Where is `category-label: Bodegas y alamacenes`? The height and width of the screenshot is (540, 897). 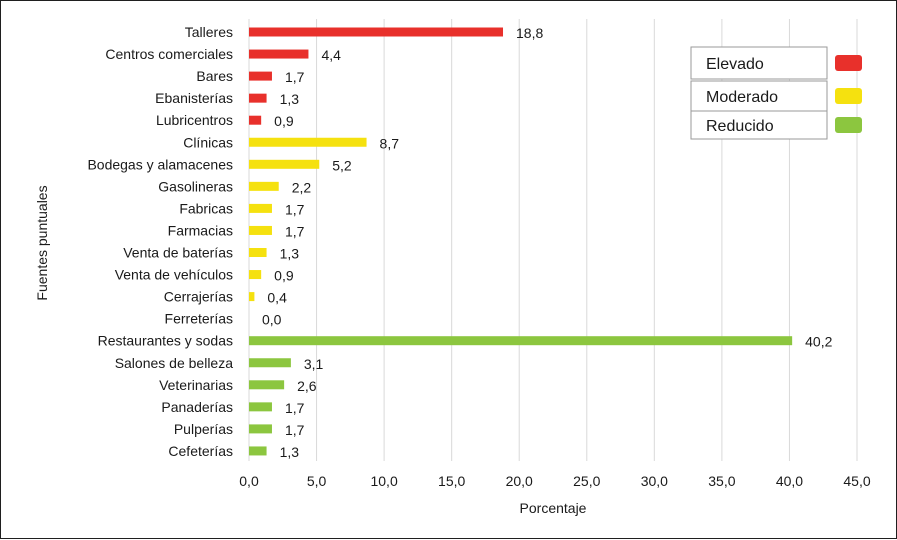 category-label: Bodegas y alamacenes is located at coordinates (160, 164).